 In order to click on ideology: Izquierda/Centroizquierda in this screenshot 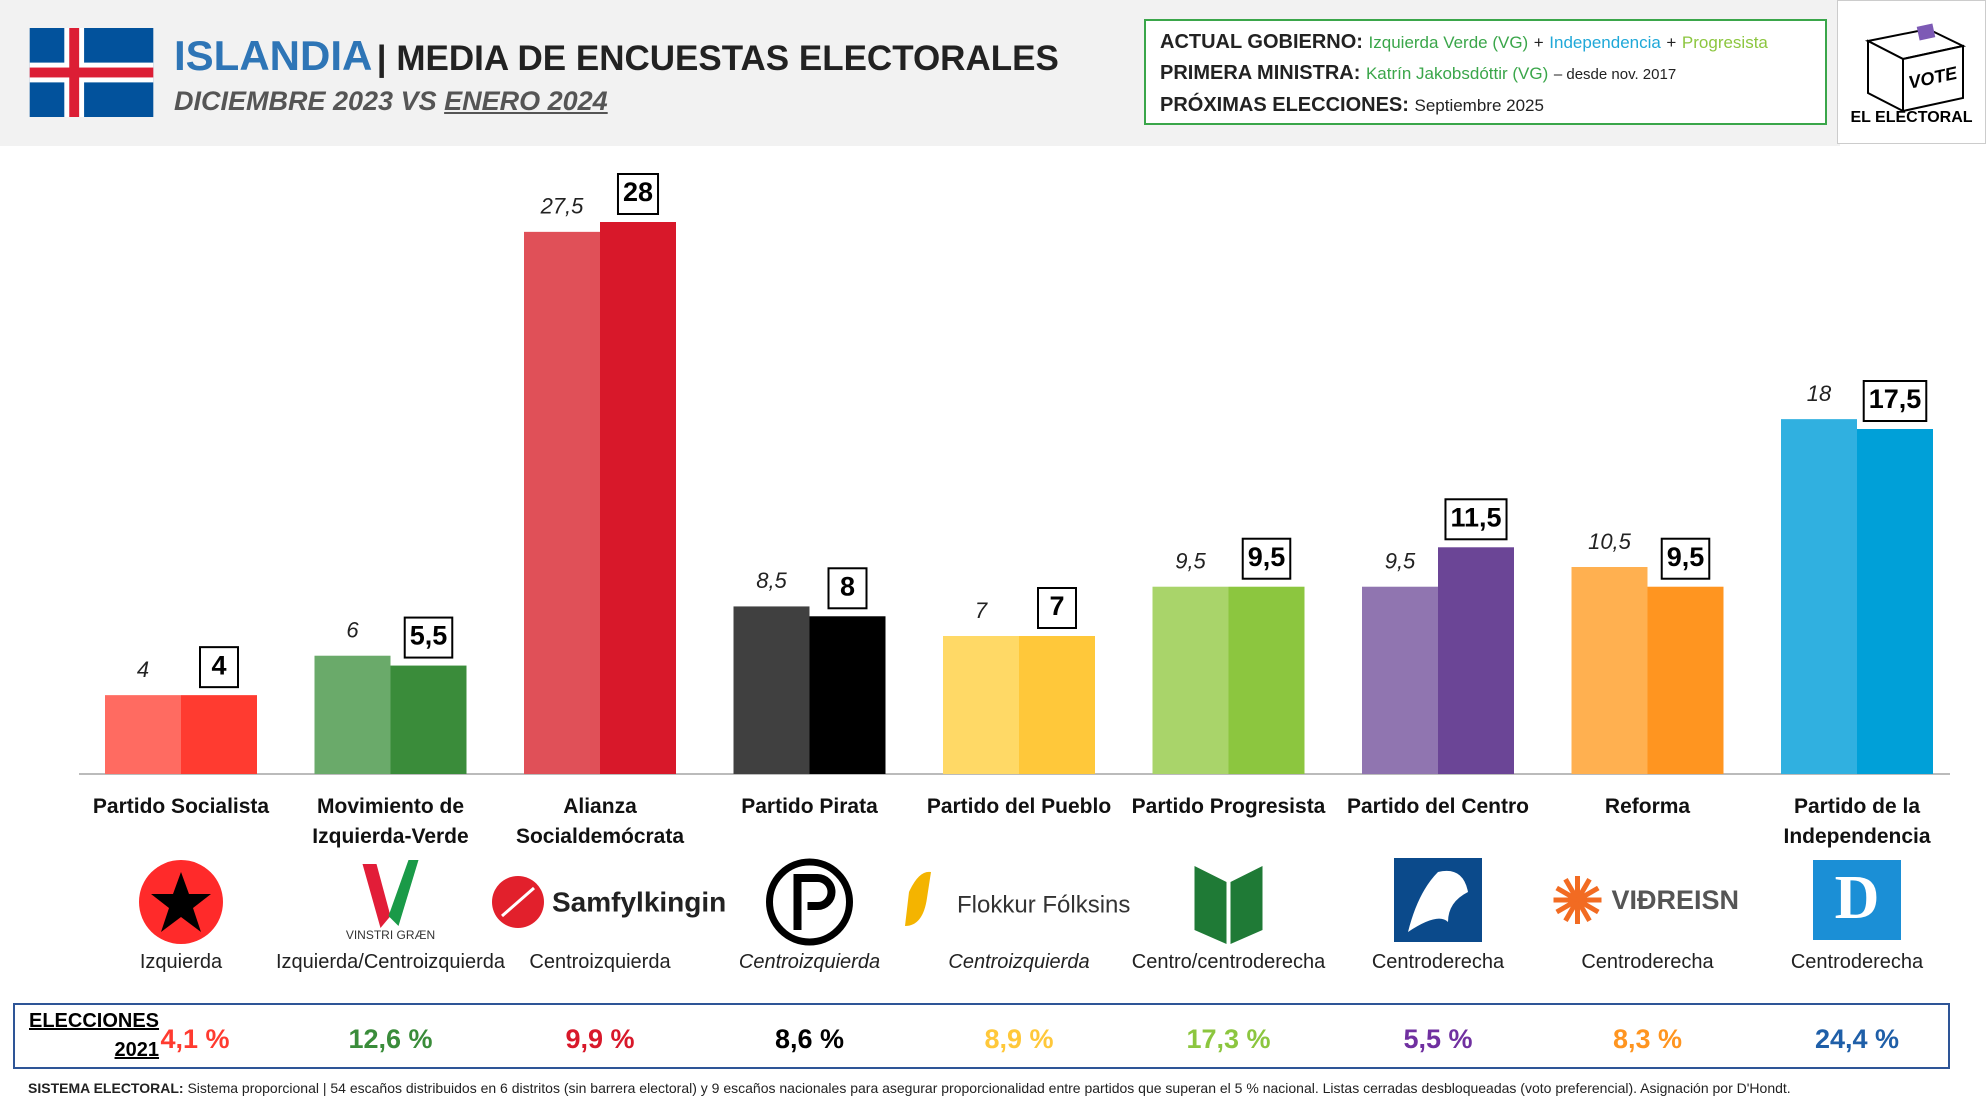, I will do `click(390, 962)`.